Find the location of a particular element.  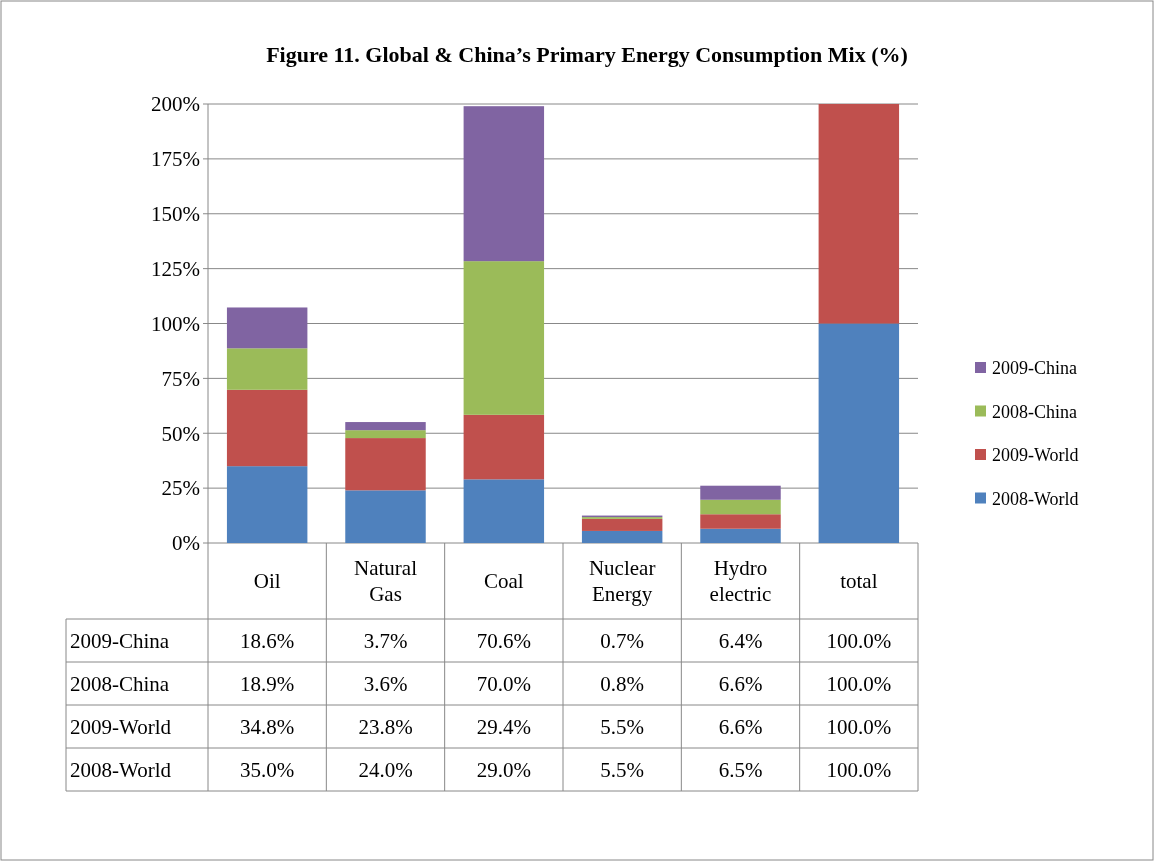

legend-label: 2009-World is located at coordinates (1035, 455).